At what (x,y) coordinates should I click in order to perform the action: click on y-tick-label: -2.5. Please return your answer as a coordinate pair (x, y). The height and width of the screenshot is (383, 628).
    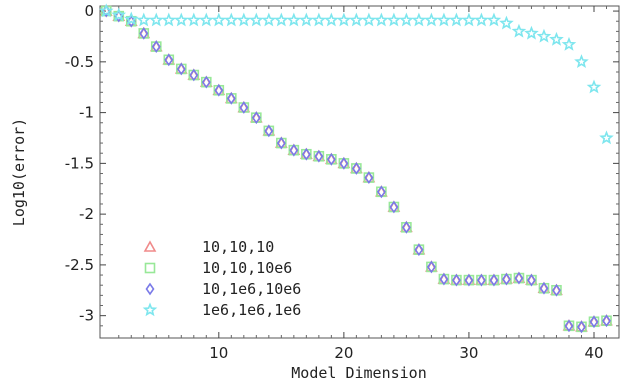
    Looking at the image, I should click on (79, 265).